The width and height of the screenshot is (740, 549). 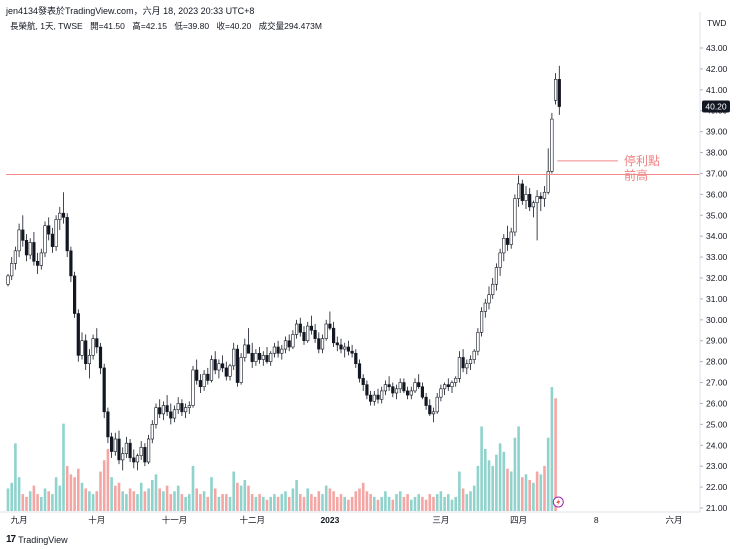 What do you see at coordinates (717, 236) in the screenshot?
I see `price-tick-label: 34.00` at bounding box center [717, 236].